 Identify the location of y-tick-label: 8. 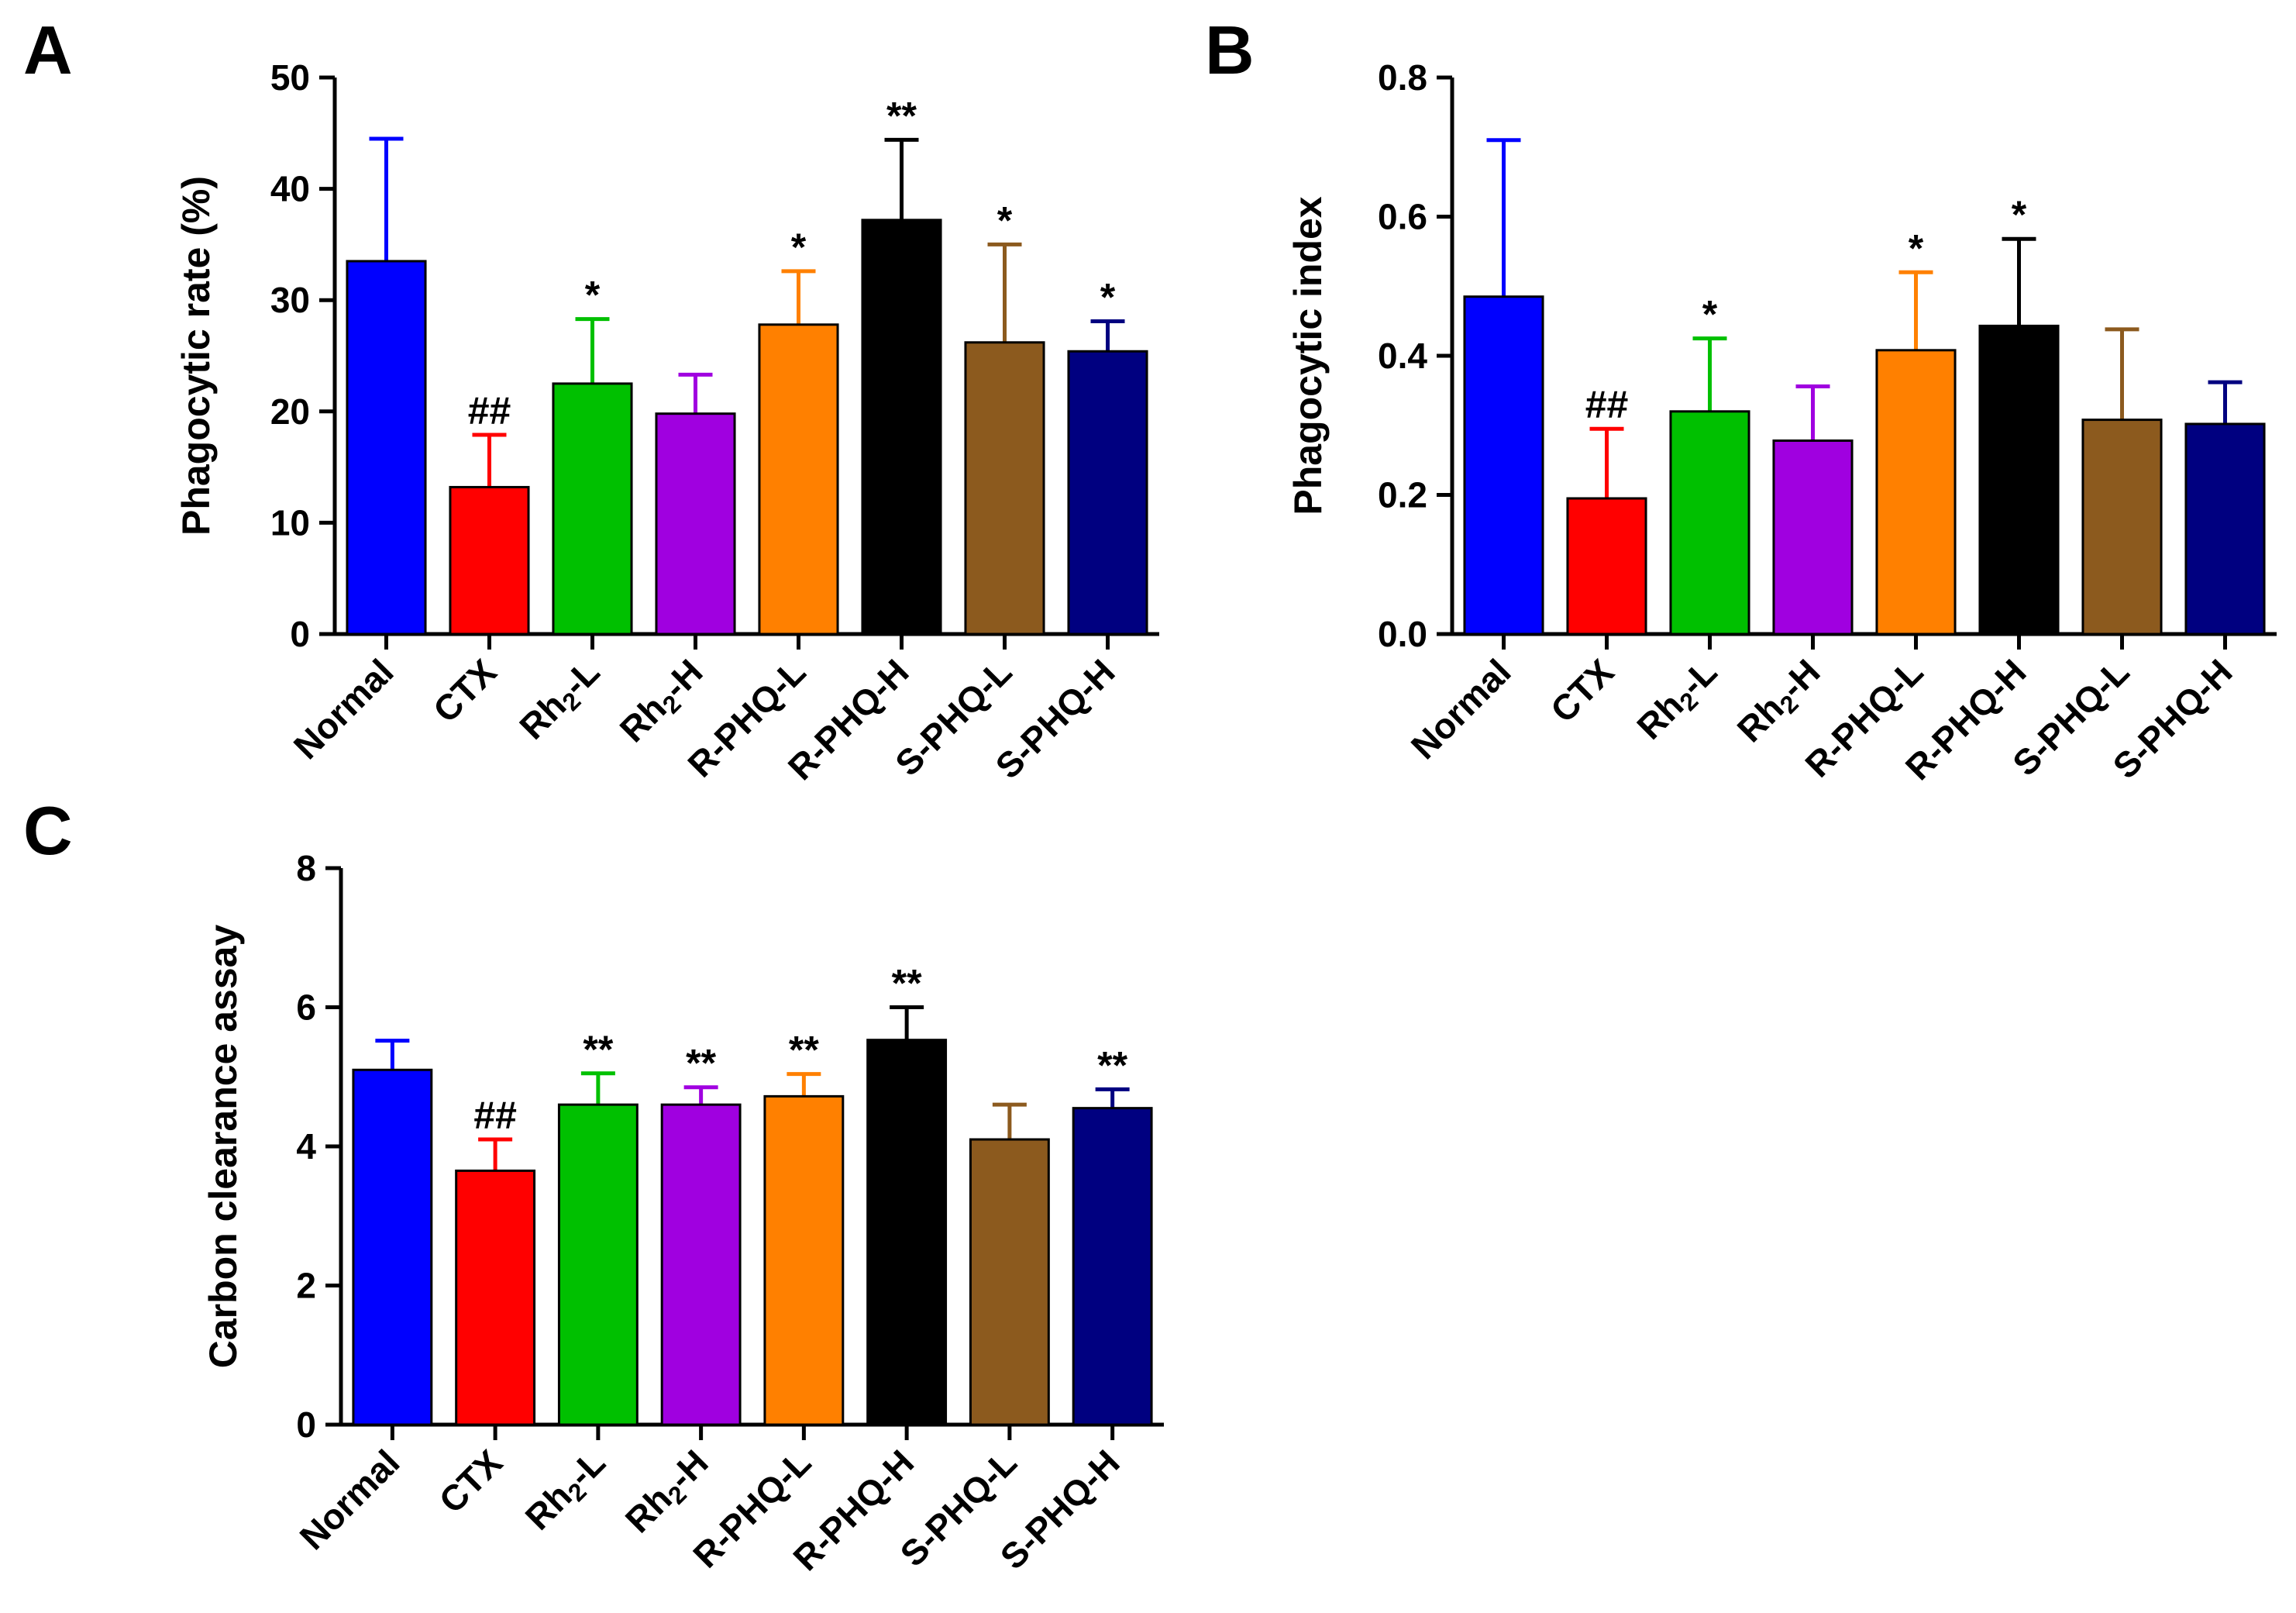
(306, 868).